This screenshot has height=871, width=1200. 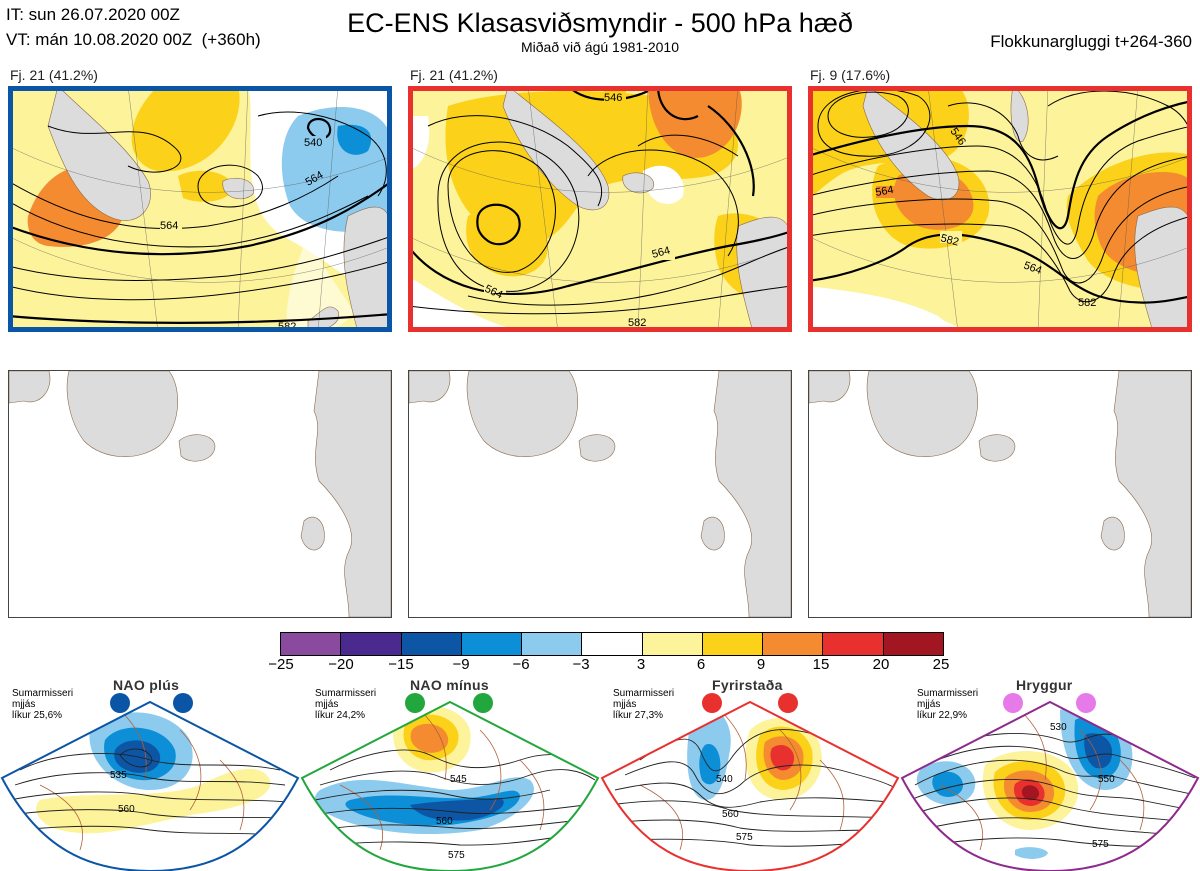 What do you see at coordinates (761, 664) in the screenshot?
I see `colorbar-tick: 9` at bounding box center [761, 664].